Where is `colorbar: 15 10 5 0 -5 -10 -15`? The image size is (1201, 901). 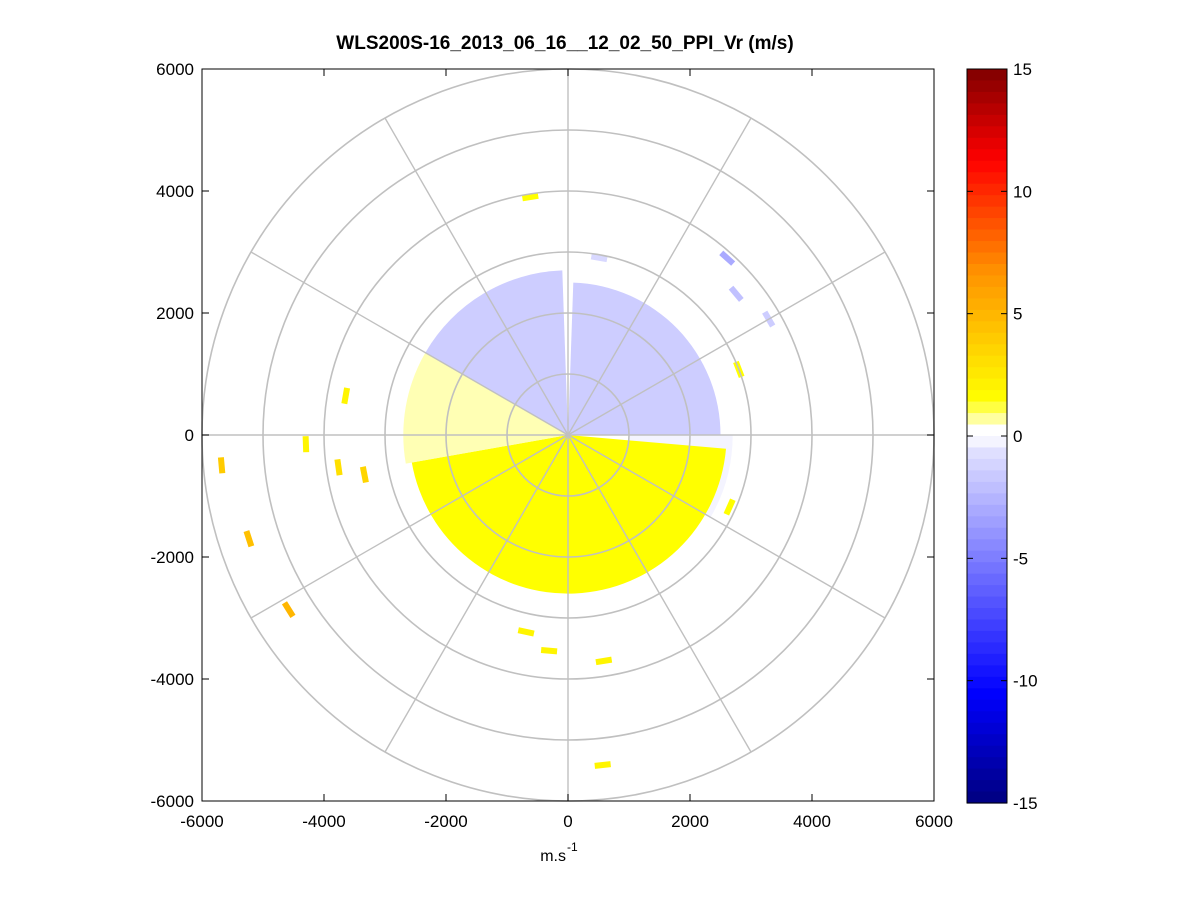 colorbar: 15 10 5 0 -5 -10 -15 is located at coordinates (1002, 436).